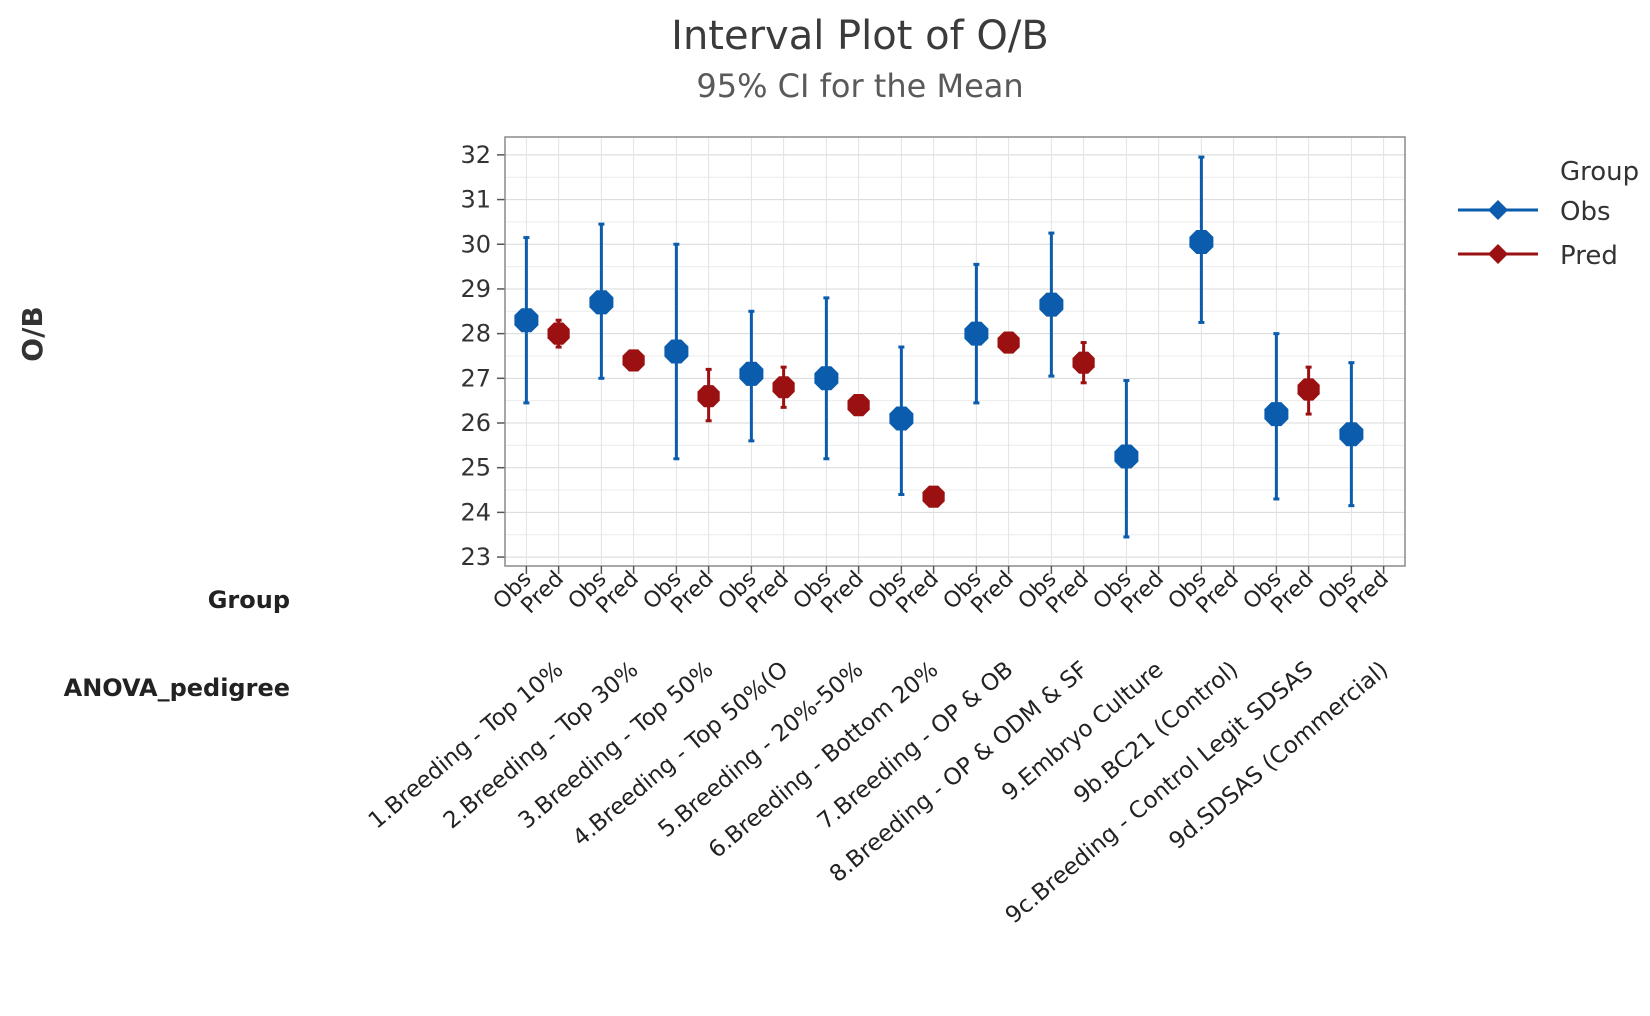 This screenshot has height=1016, width=1650. What do you see at coordinates (1498, 210) in the screenshot?
I see `legend-marker-obs` at bounding box center [1498, 210].